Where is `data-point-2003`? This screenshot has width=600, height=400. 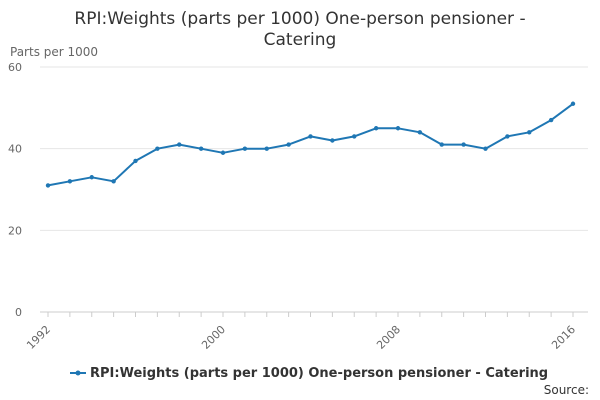 data-point-2003 is located at coordinates (288, 144).